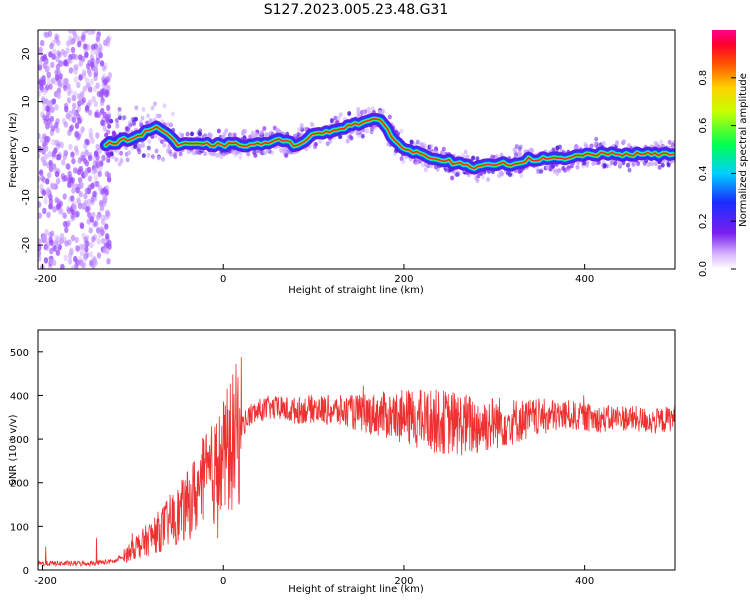  I want to click on snr-y-tick-label: 100, so click(19, 527).